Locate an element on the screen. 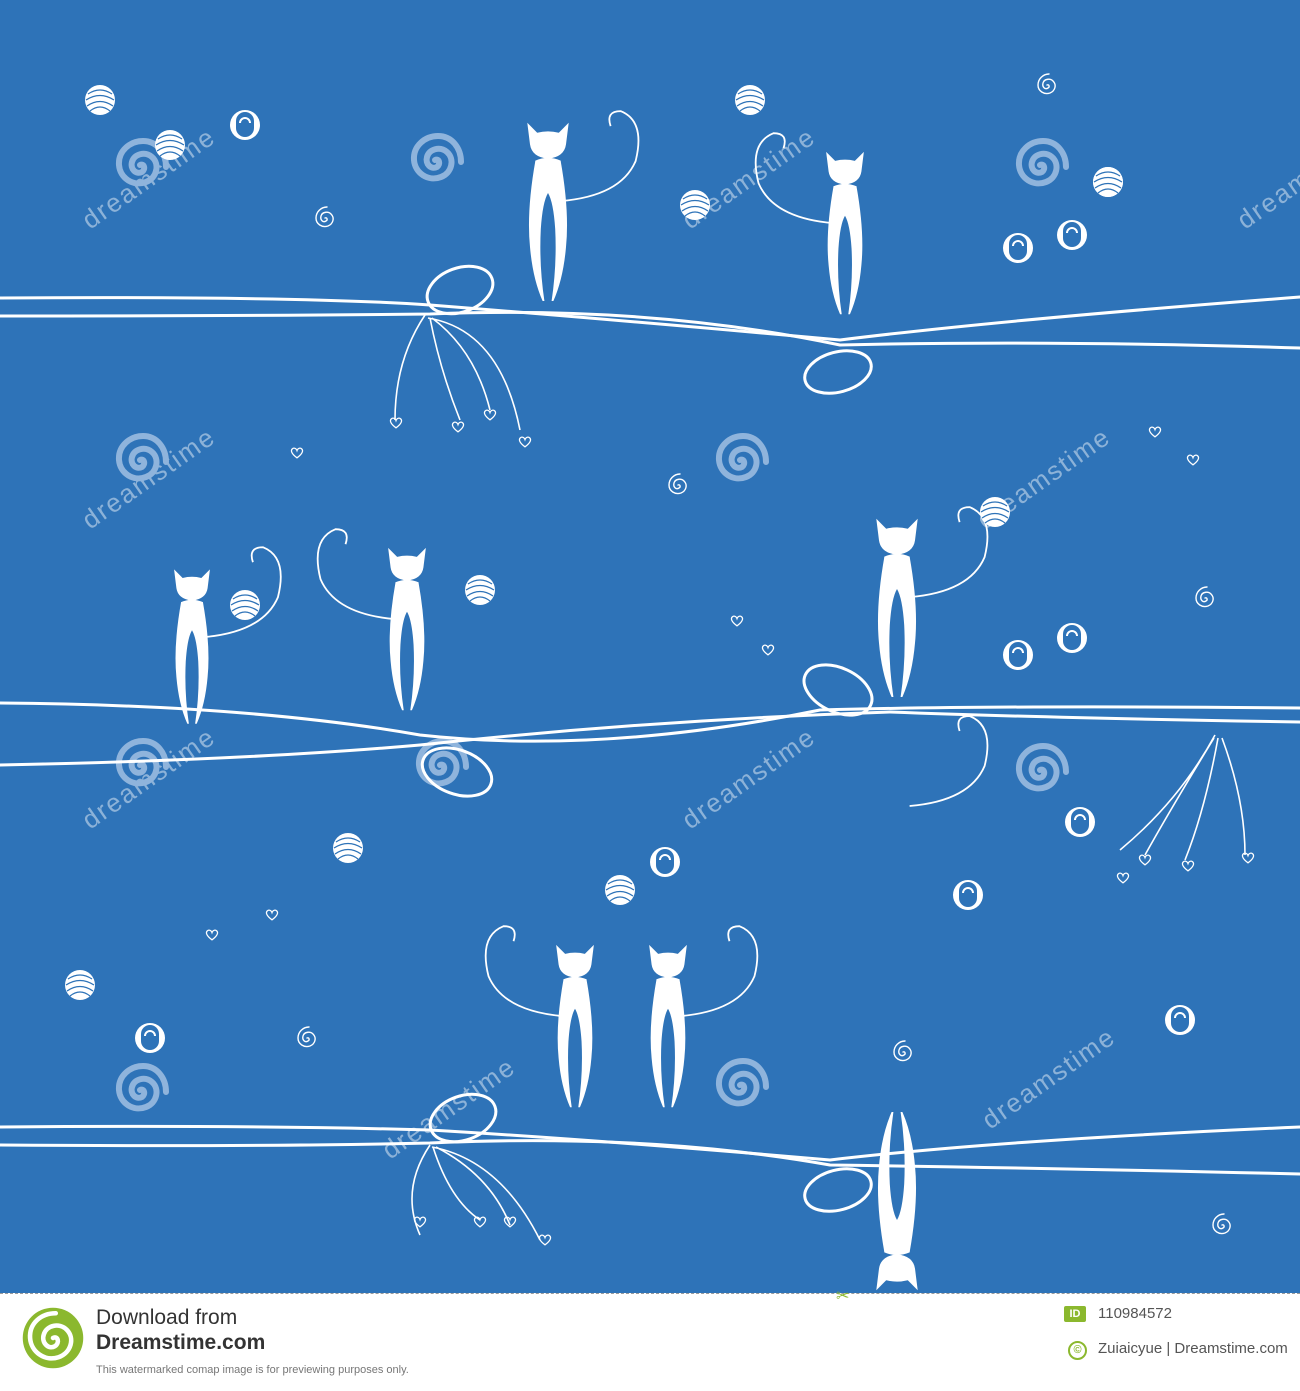  site-name: Dreamstime.com is located at coordinates (181, 1342).